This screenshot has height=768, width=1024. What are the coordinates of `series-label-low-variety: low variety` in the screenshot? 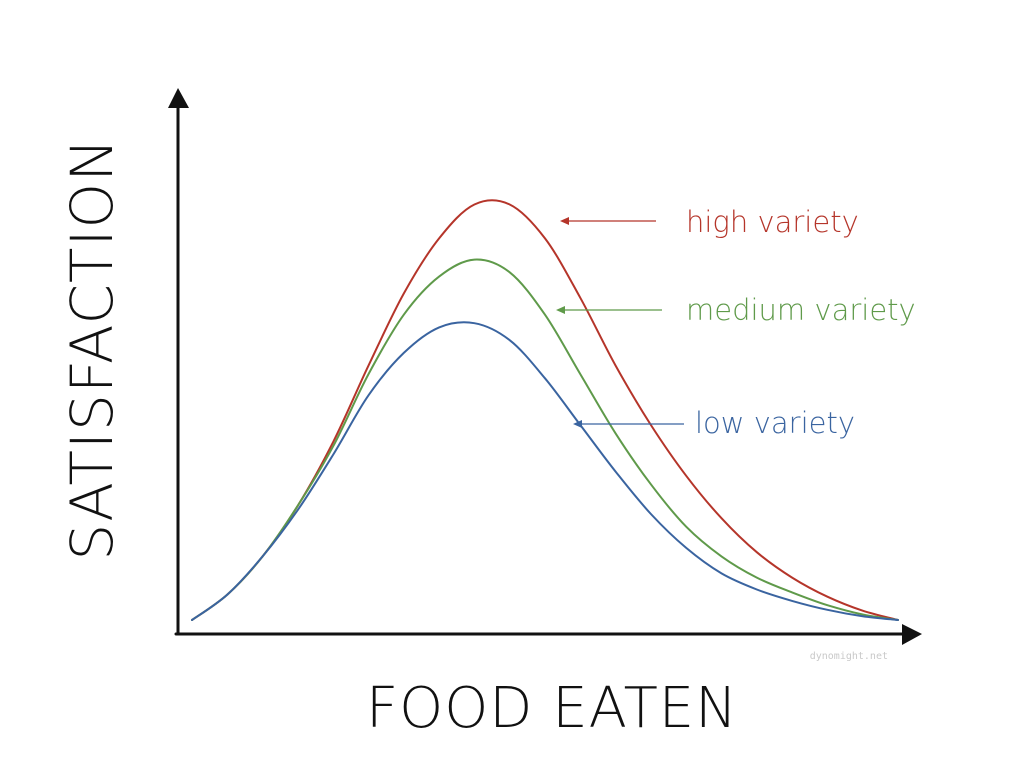 It's located at (775, 423).